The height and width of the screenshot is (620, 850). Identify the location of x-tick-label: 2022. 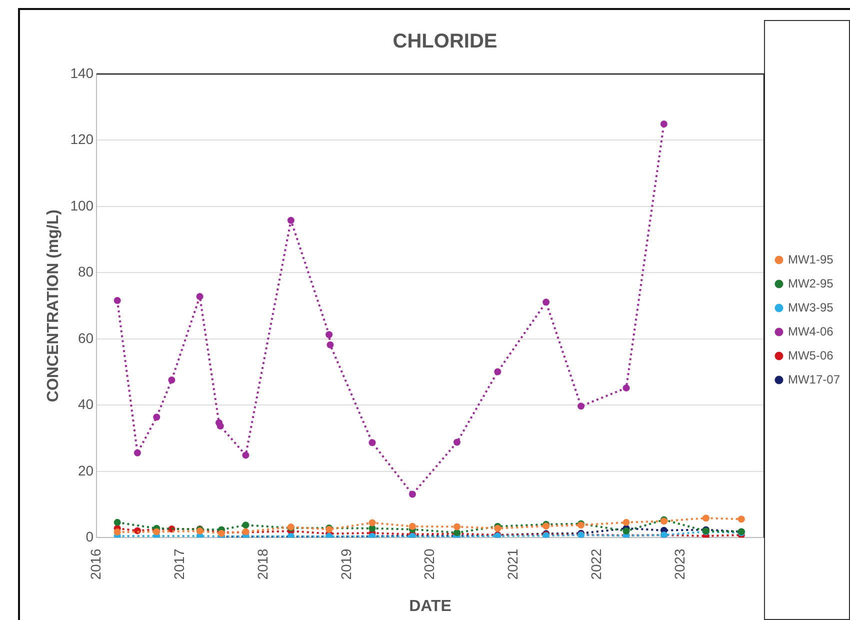
(596, 564).